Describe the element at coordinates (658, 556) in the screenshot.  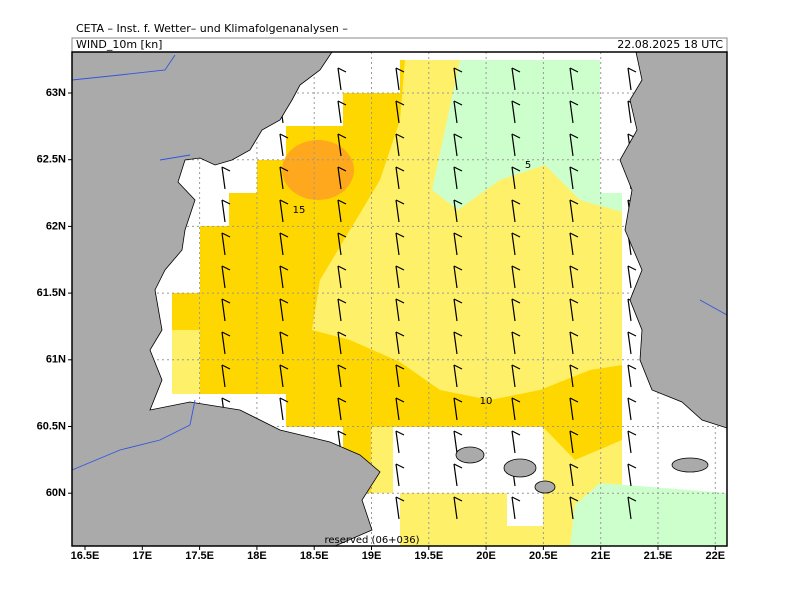
I see `lon-label: 21.5E` at that location.